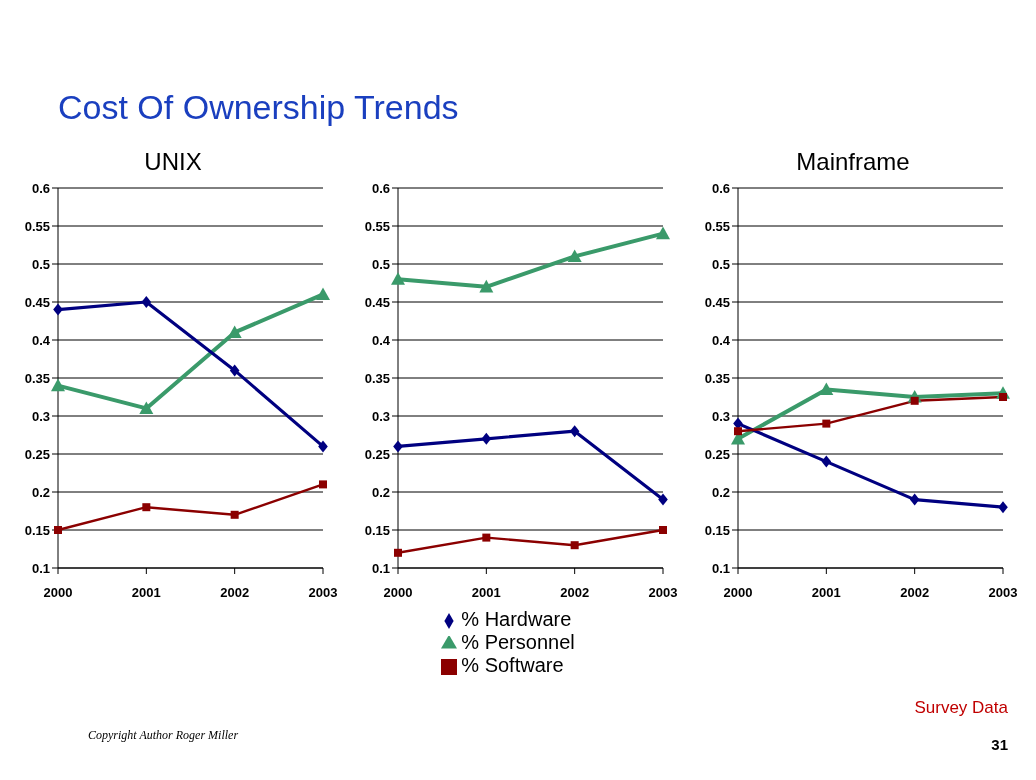  Describe the element at coordinates (173, 162) in the screenshot. I see `chart-subtitle: UNIX` at that location.